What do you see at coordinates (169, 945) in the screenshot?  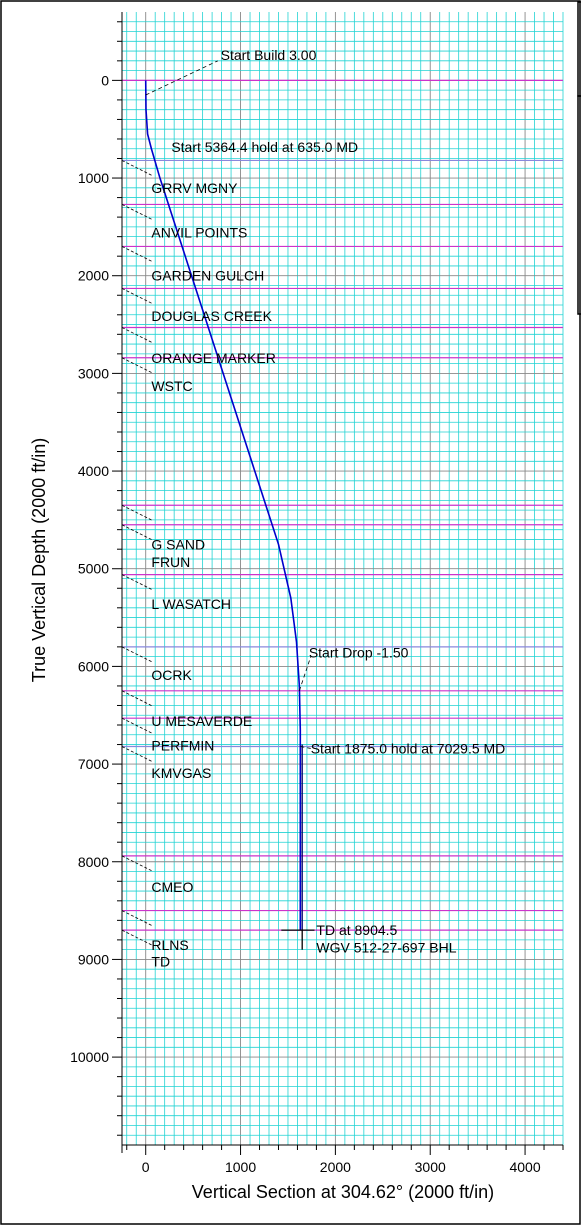 I see `formation-label: RLNS` at bounding box center [169, 945].